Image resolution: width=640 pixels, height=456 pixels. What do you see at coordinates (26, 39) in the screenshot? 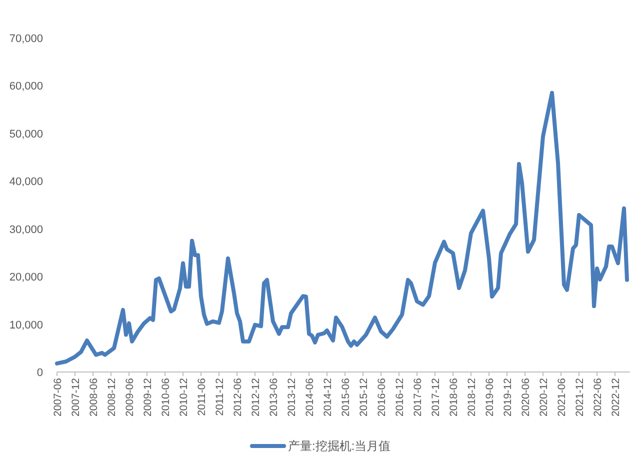
I see `y-tick-label: 70,000` at bounding box center [26, 39].